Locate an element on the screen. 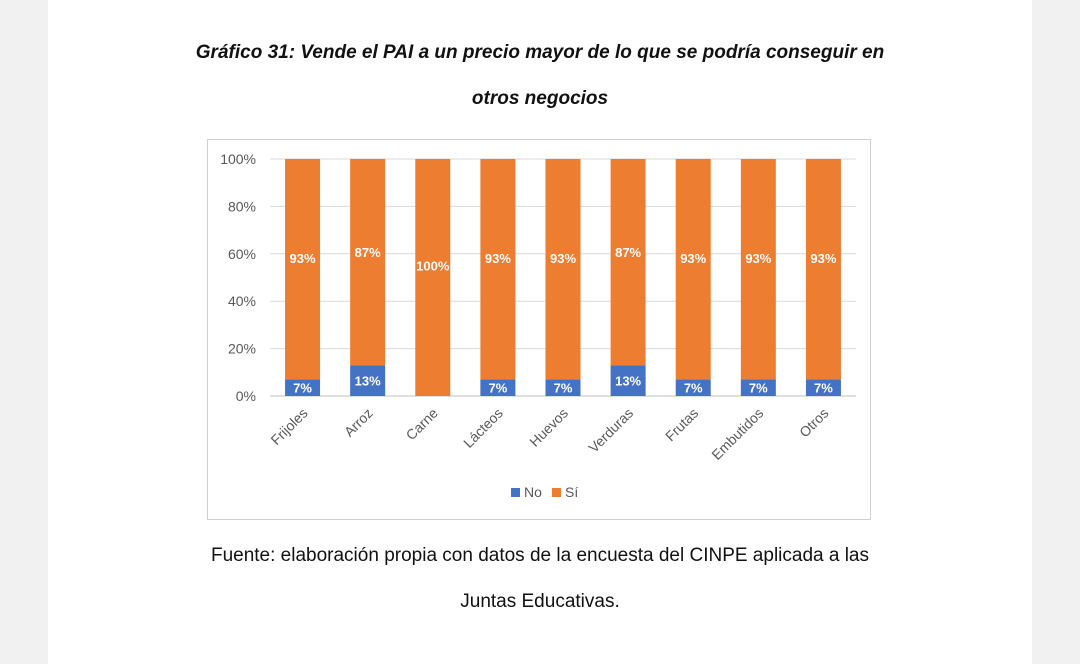  x-category-label: Huevos is located at coordinates (548, 427).